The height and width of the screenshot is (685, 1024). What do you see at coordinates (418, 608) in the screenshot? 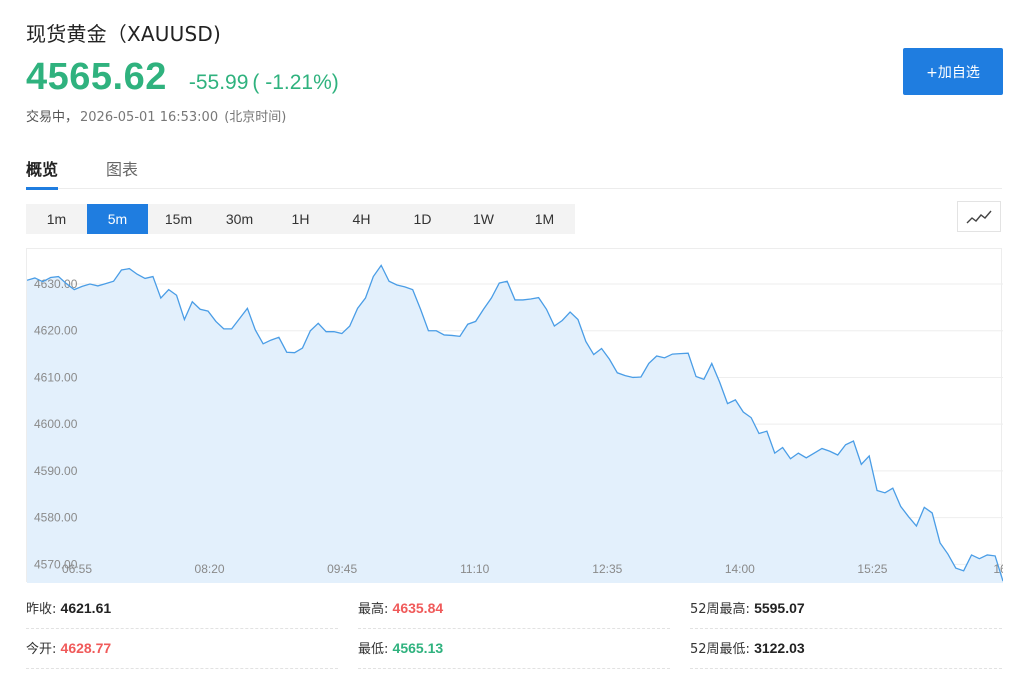
I see `high-value: 4635.84` at bounding box center [418, 608].